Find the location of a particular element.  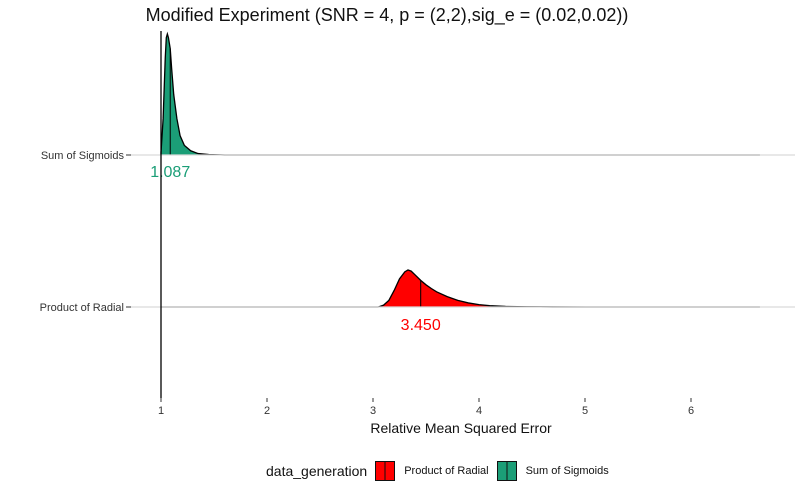

x-tick-label-4: 4 is located at coordinates (479, 411).